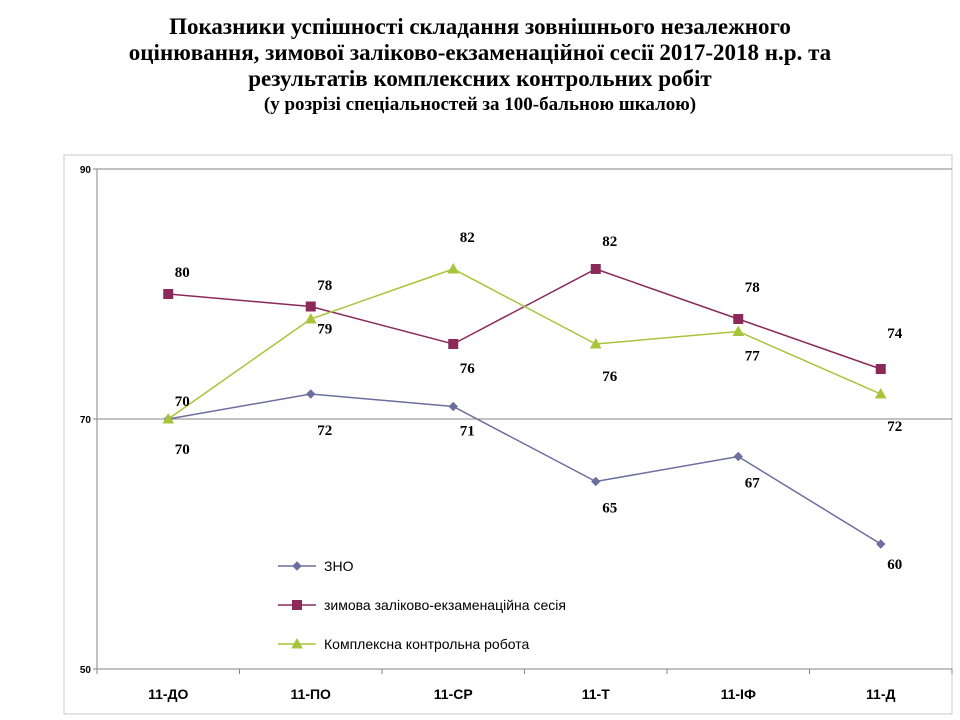  Describe the element at coordinates (86, 420) in the screenshot. I see `y-tick-label: 70` at that location.